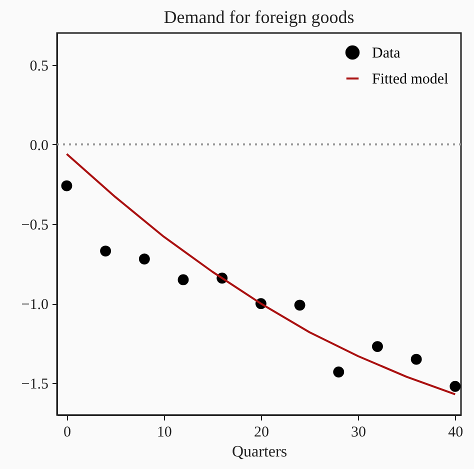 The width and height of the screenshot is (474, 469). Describe the element at coordinates (39, 146) in the screenshot. I see `y-tick-label: 0.0` at that location.